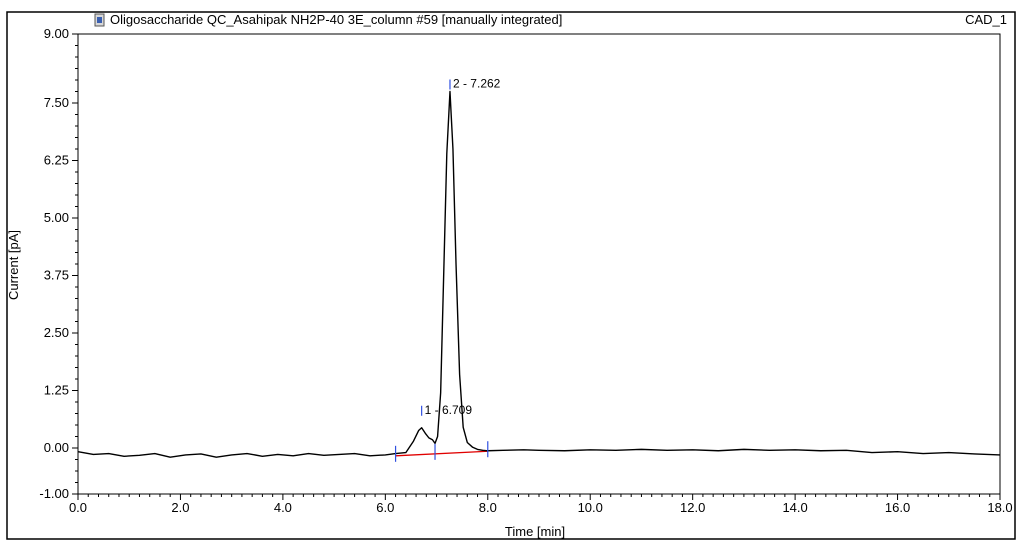 Image resolution: width=1016 pixels, height=545 pixels. I want to click on y-tick-label-5: 2.50, so click(56, 332).